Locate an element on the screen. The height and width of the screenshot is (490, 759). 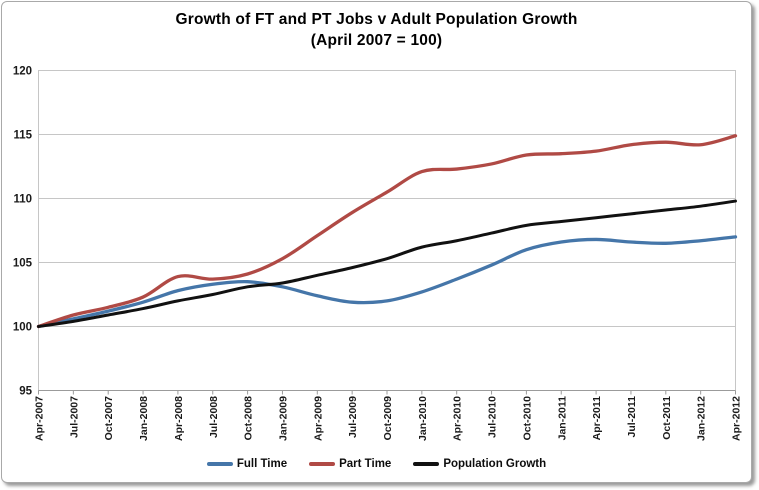
legend-label-part-time: Part Time is located at coordinates (365, 464).